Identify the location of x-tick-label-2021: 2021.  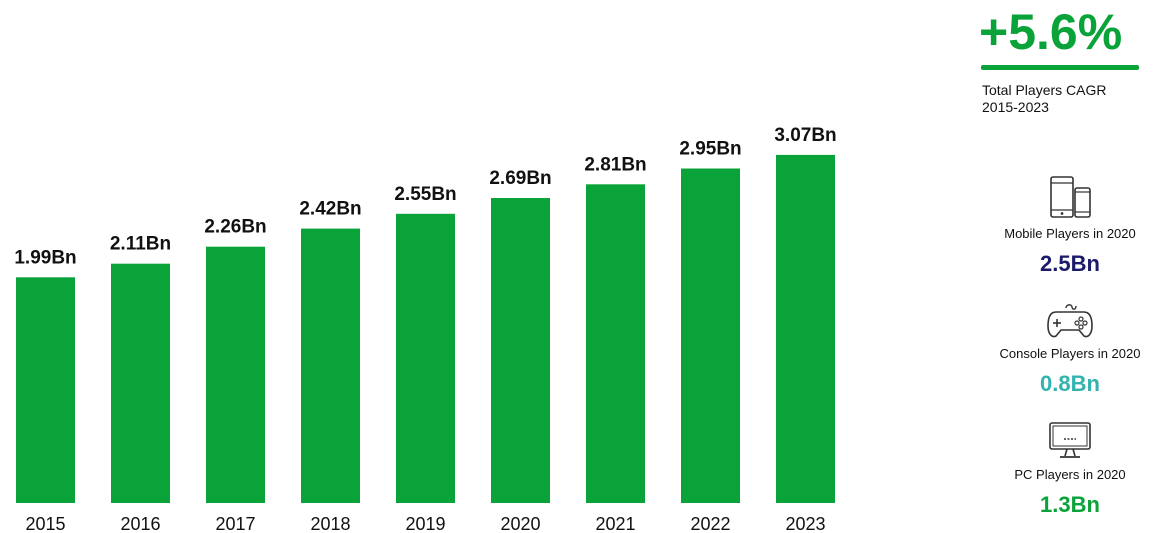
(615, 523).